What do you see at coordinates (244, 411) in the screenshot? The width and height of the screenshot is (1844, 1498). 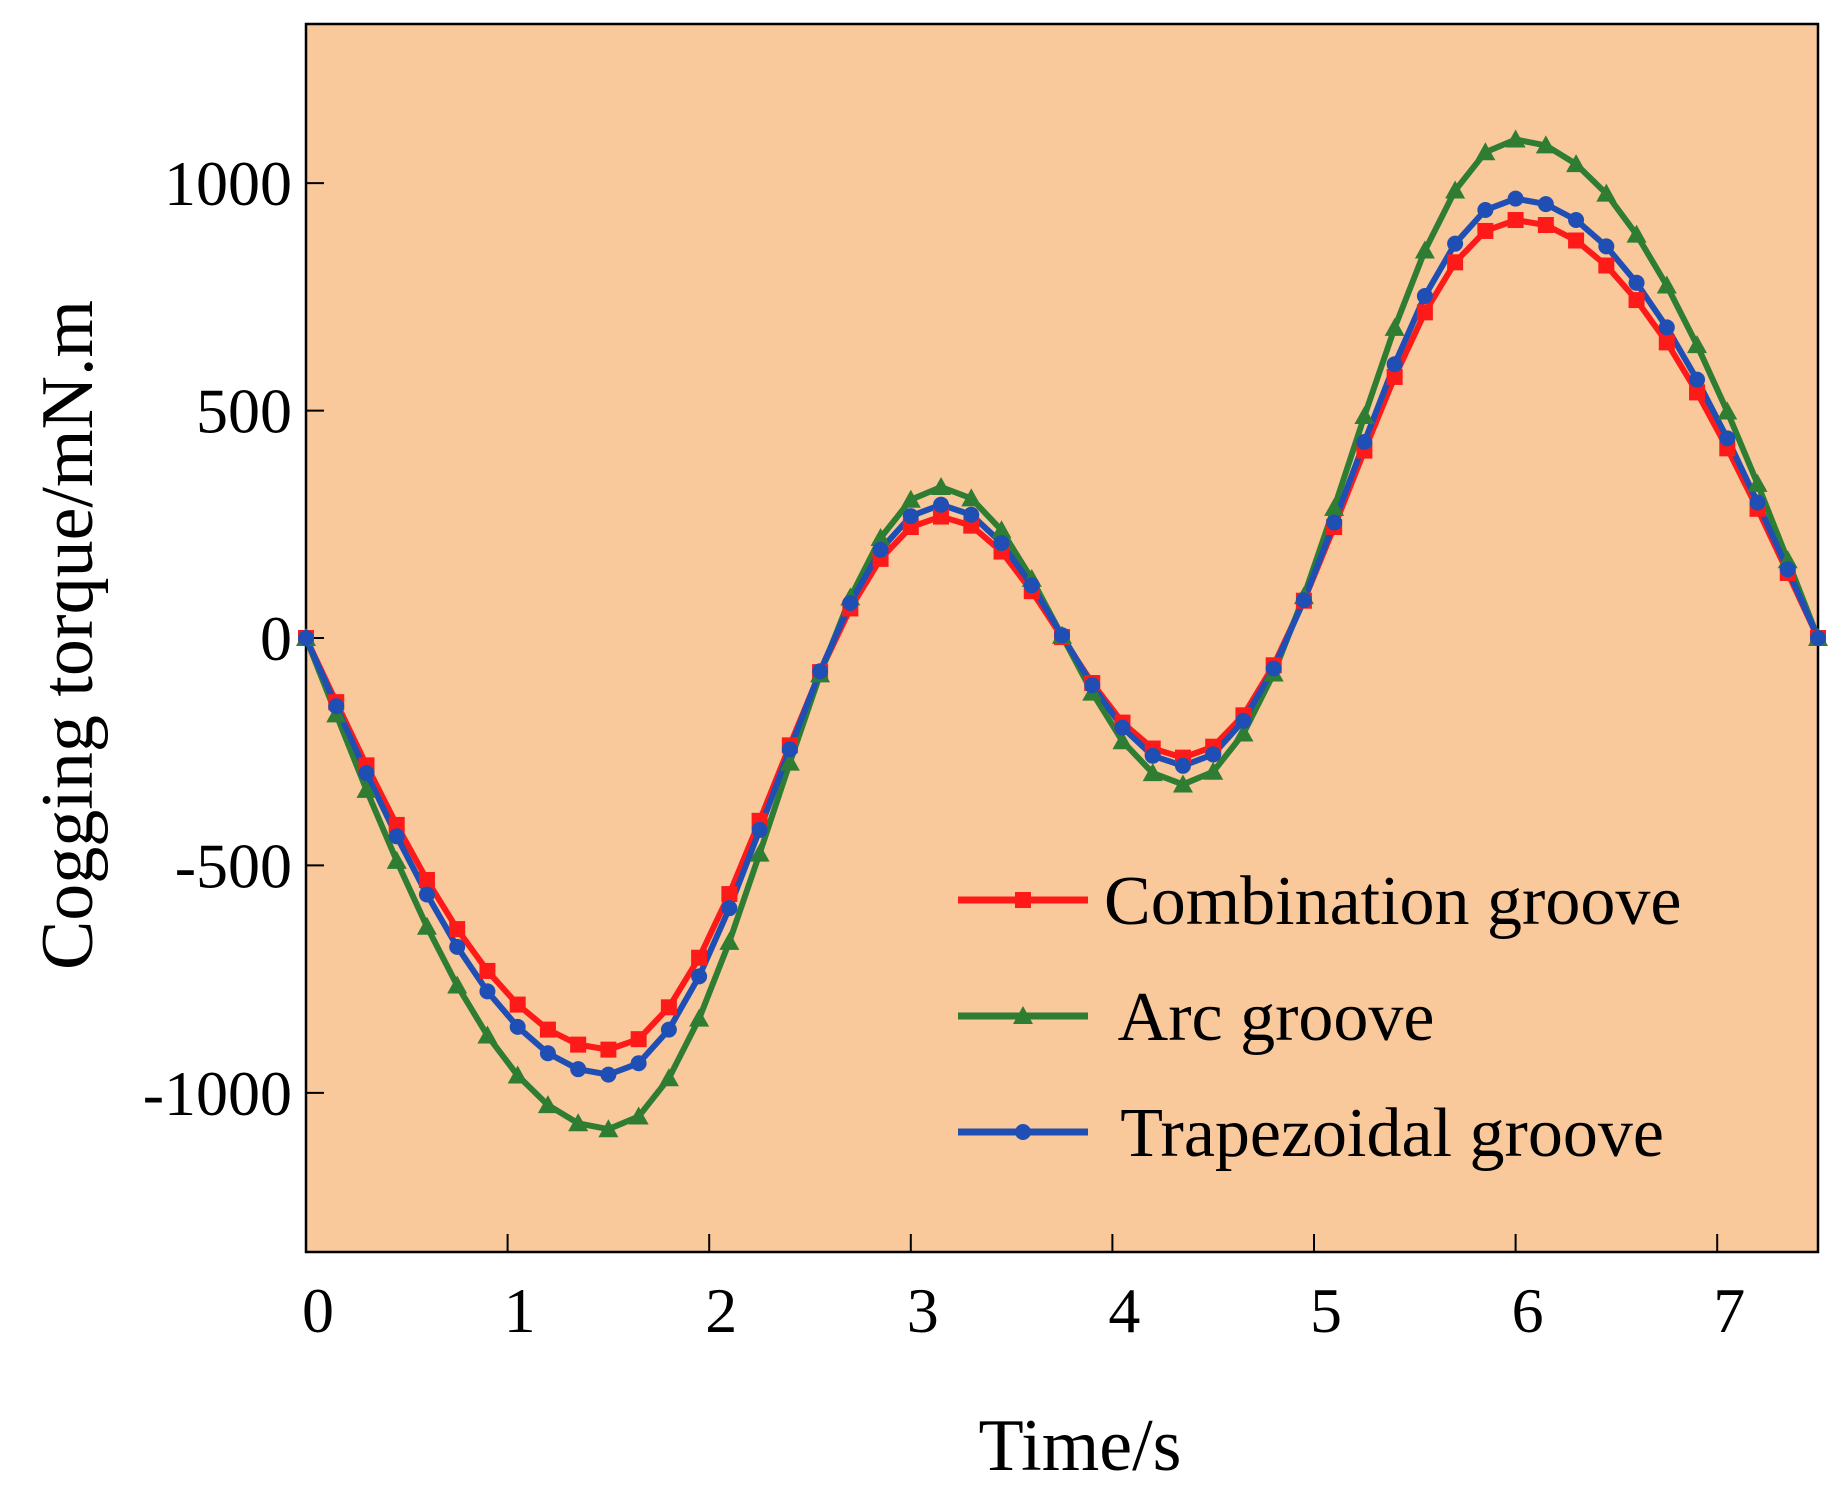 I see `y-tick-label: 500` at bounding box center [244, 411].